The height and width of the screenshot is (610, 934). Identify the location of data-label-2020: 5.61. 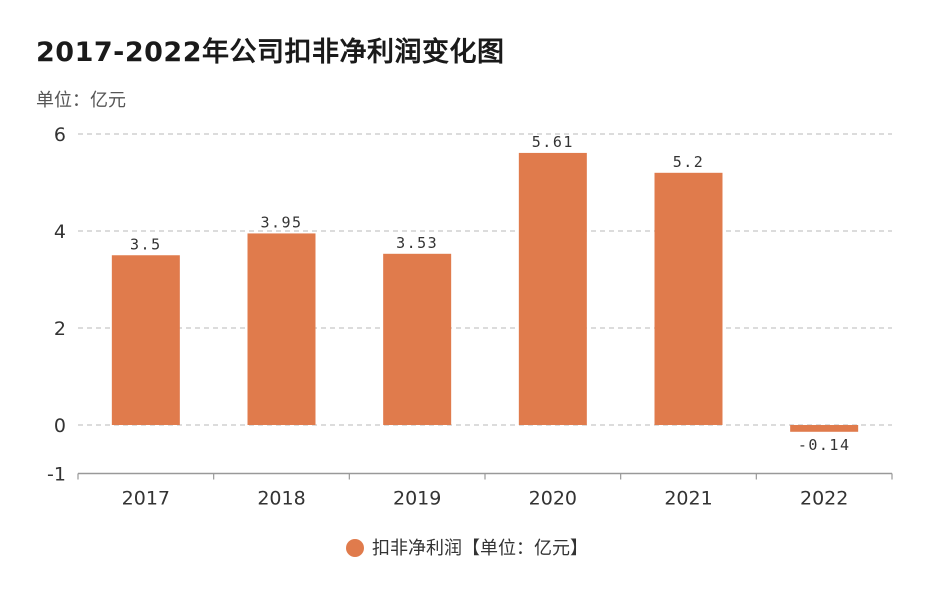
(553, 142).